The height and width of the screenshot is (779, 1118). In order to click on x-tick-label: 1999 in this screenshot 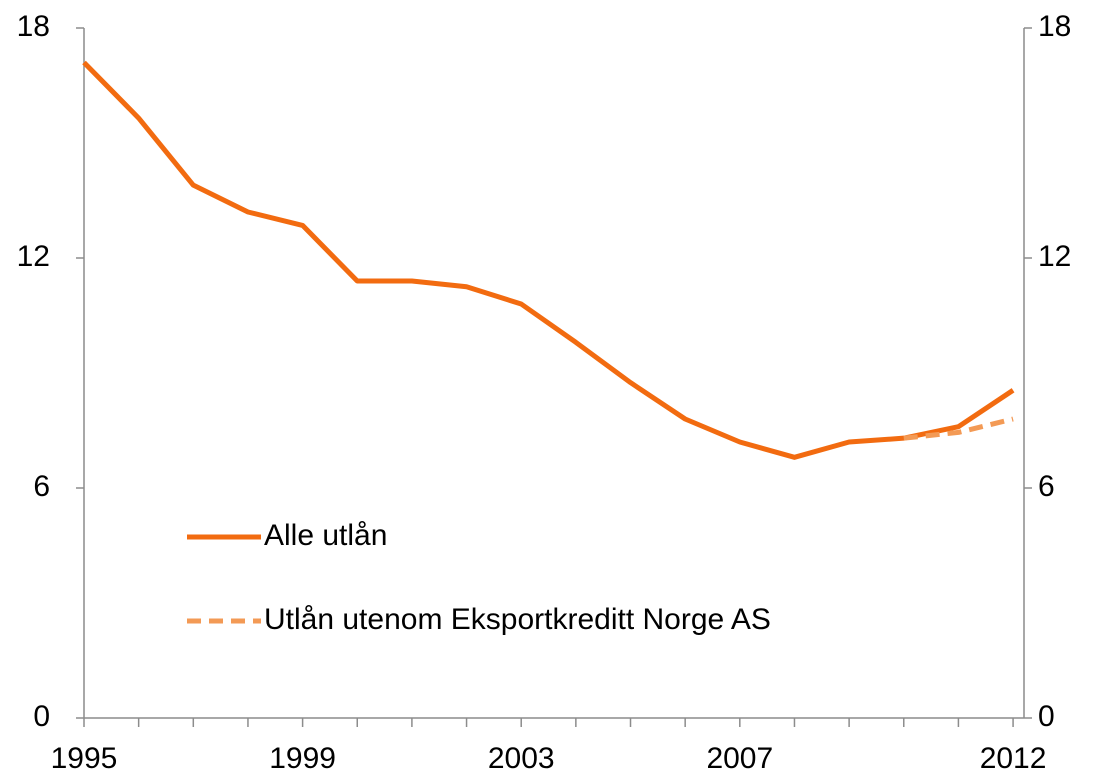, I will do `click(302, 758)`.